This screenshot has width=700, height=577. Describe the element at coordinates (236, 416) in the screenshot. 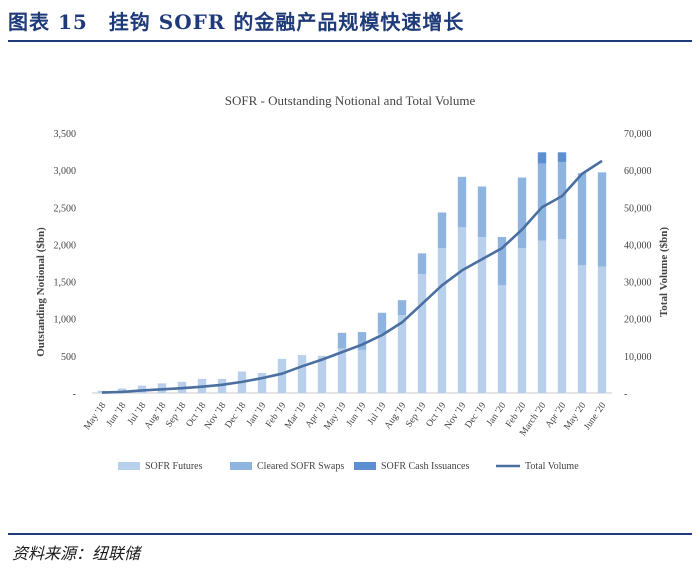

I see `x-tick-label: Dec '18` at that location.